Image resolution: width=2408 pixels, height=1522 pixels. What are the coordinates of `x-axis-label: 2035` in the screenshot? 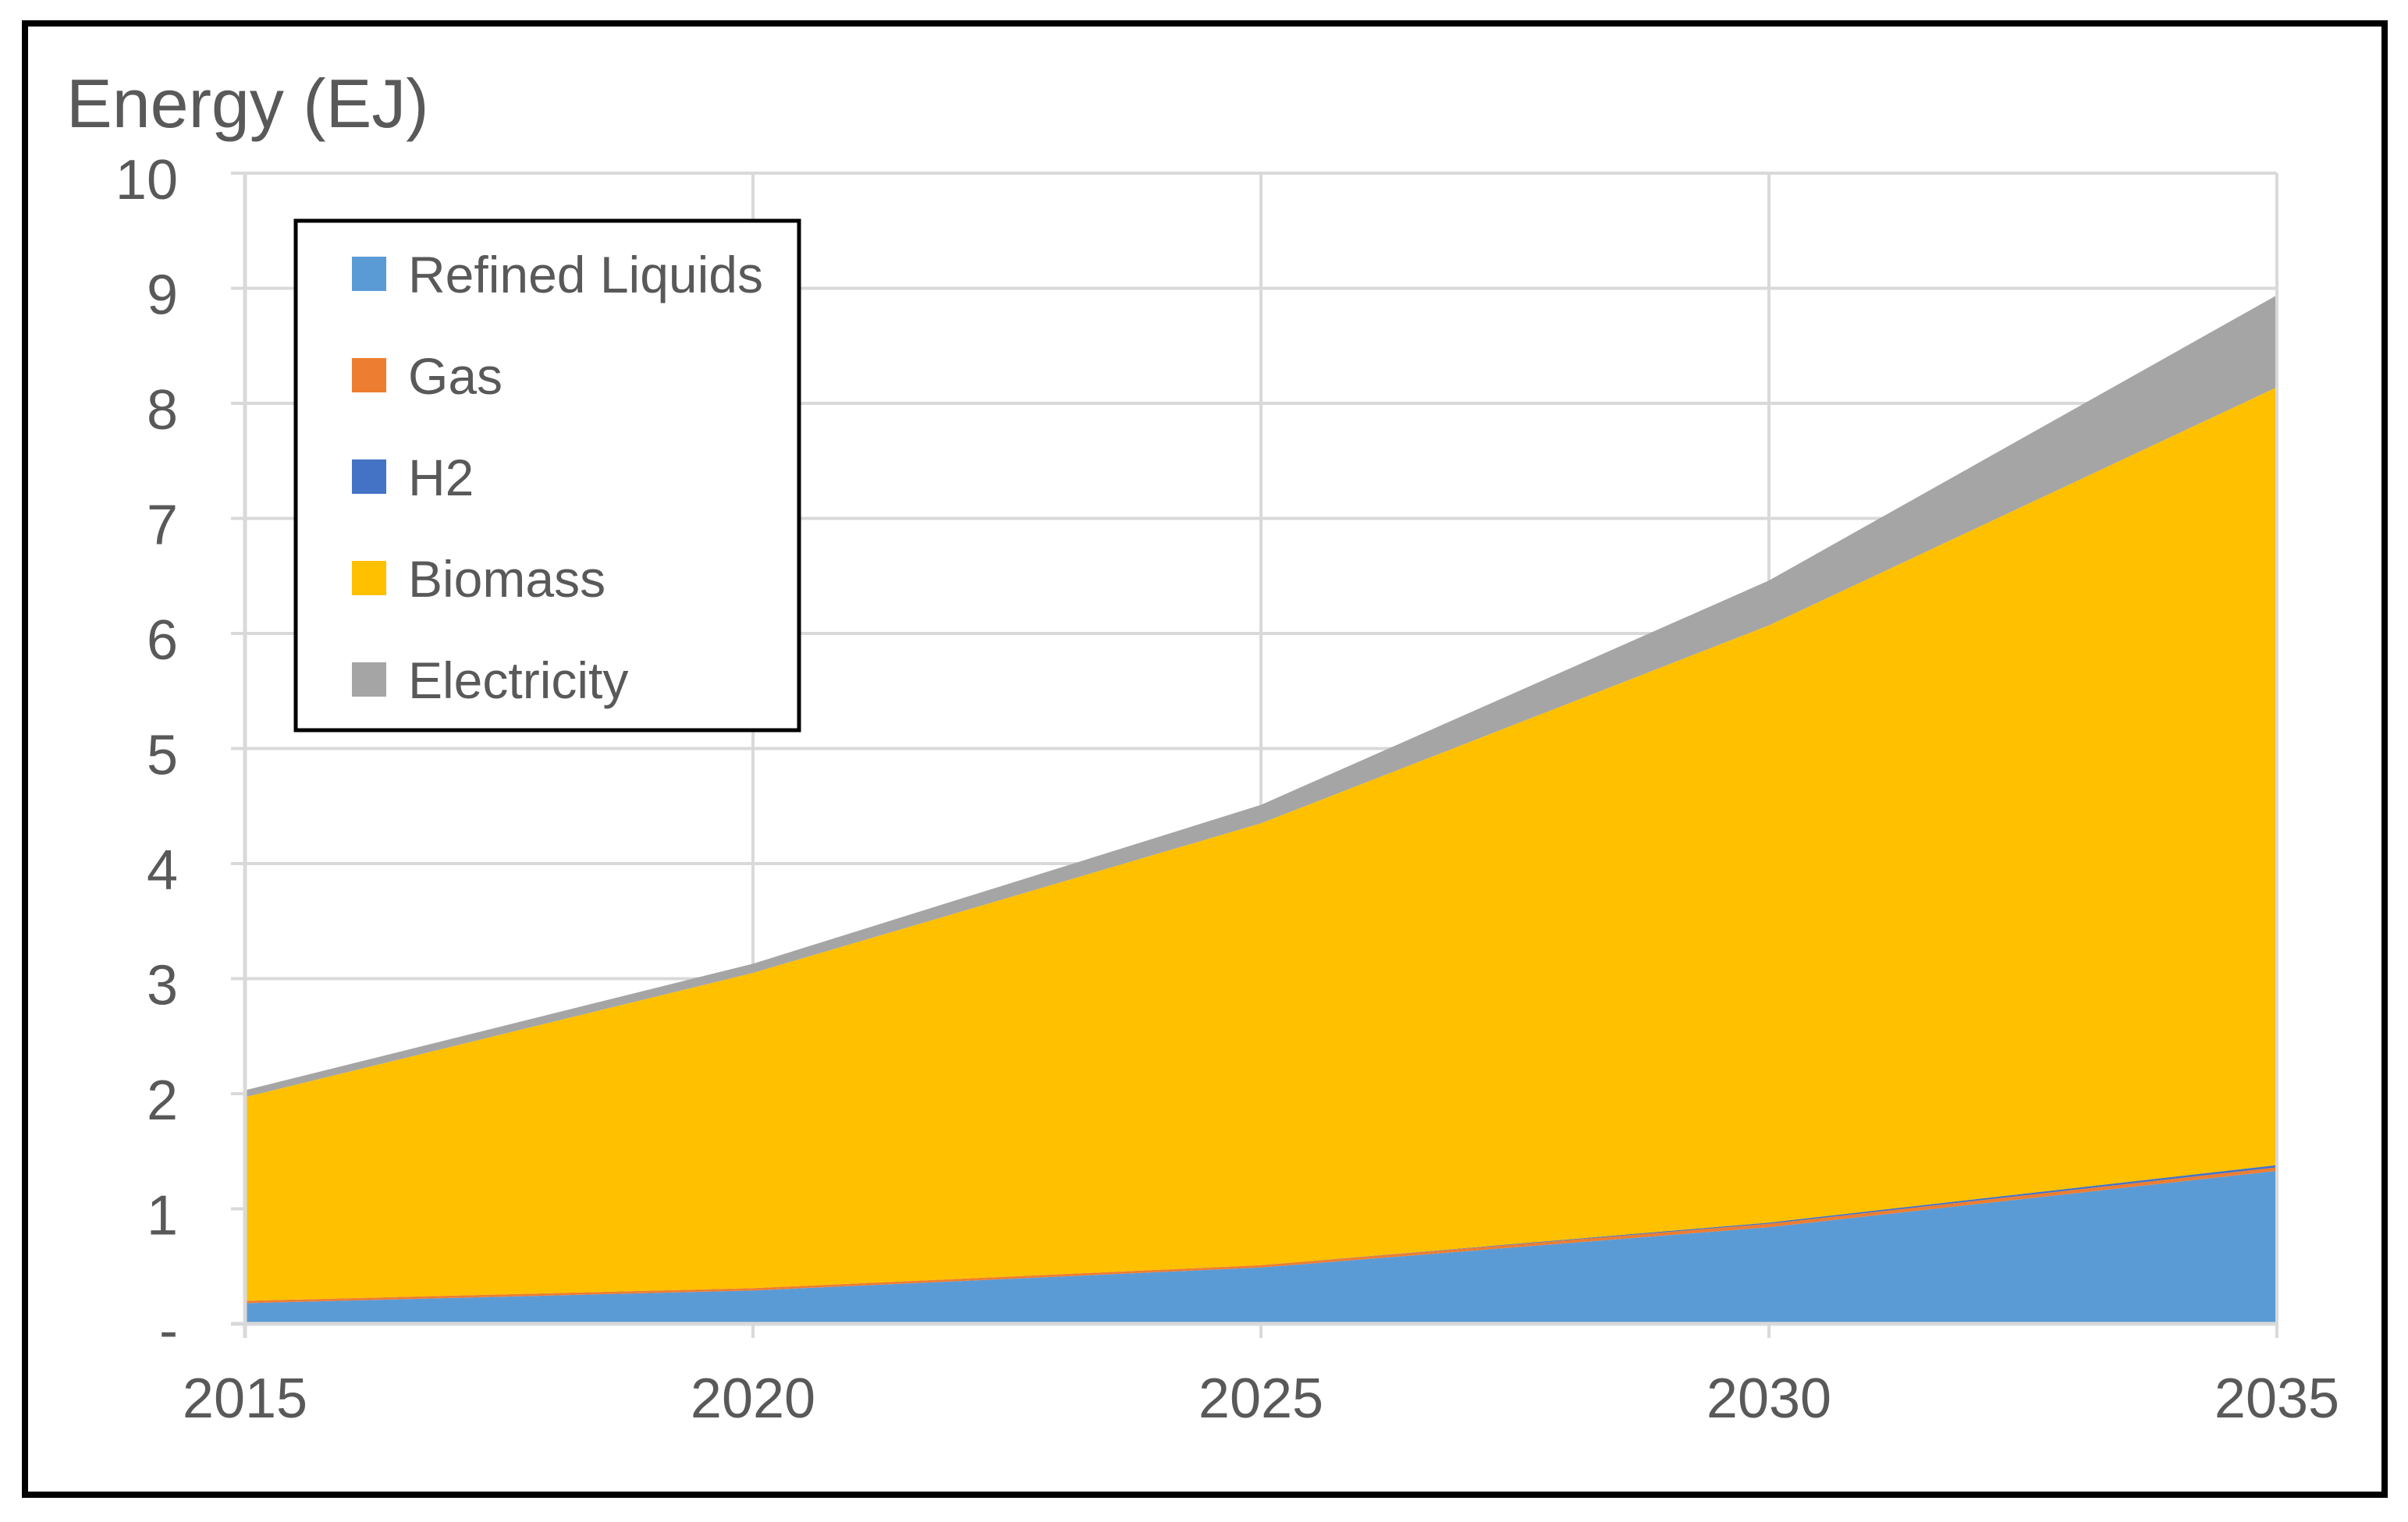 It's located at (2276, 1399).